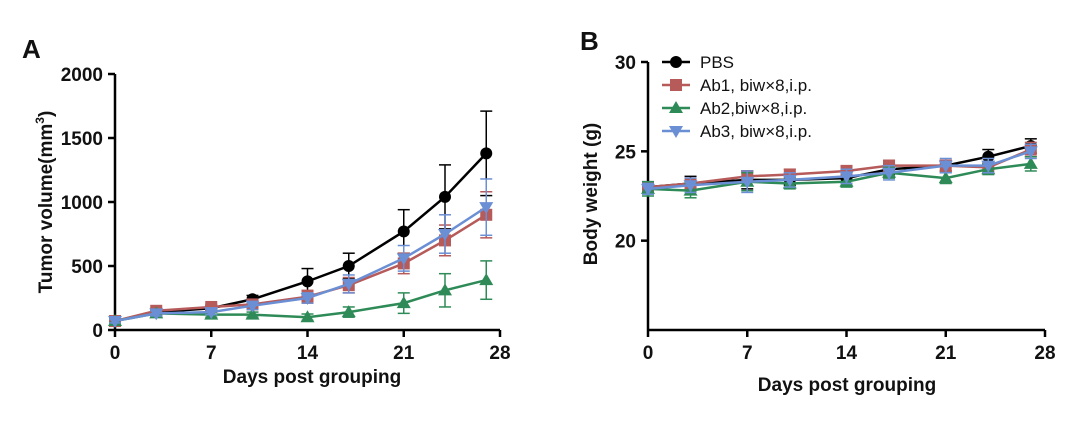 This screenshot has width=1080, height=438. I want to click on panel-a-y-tick-label: 0, so click(97, 331).